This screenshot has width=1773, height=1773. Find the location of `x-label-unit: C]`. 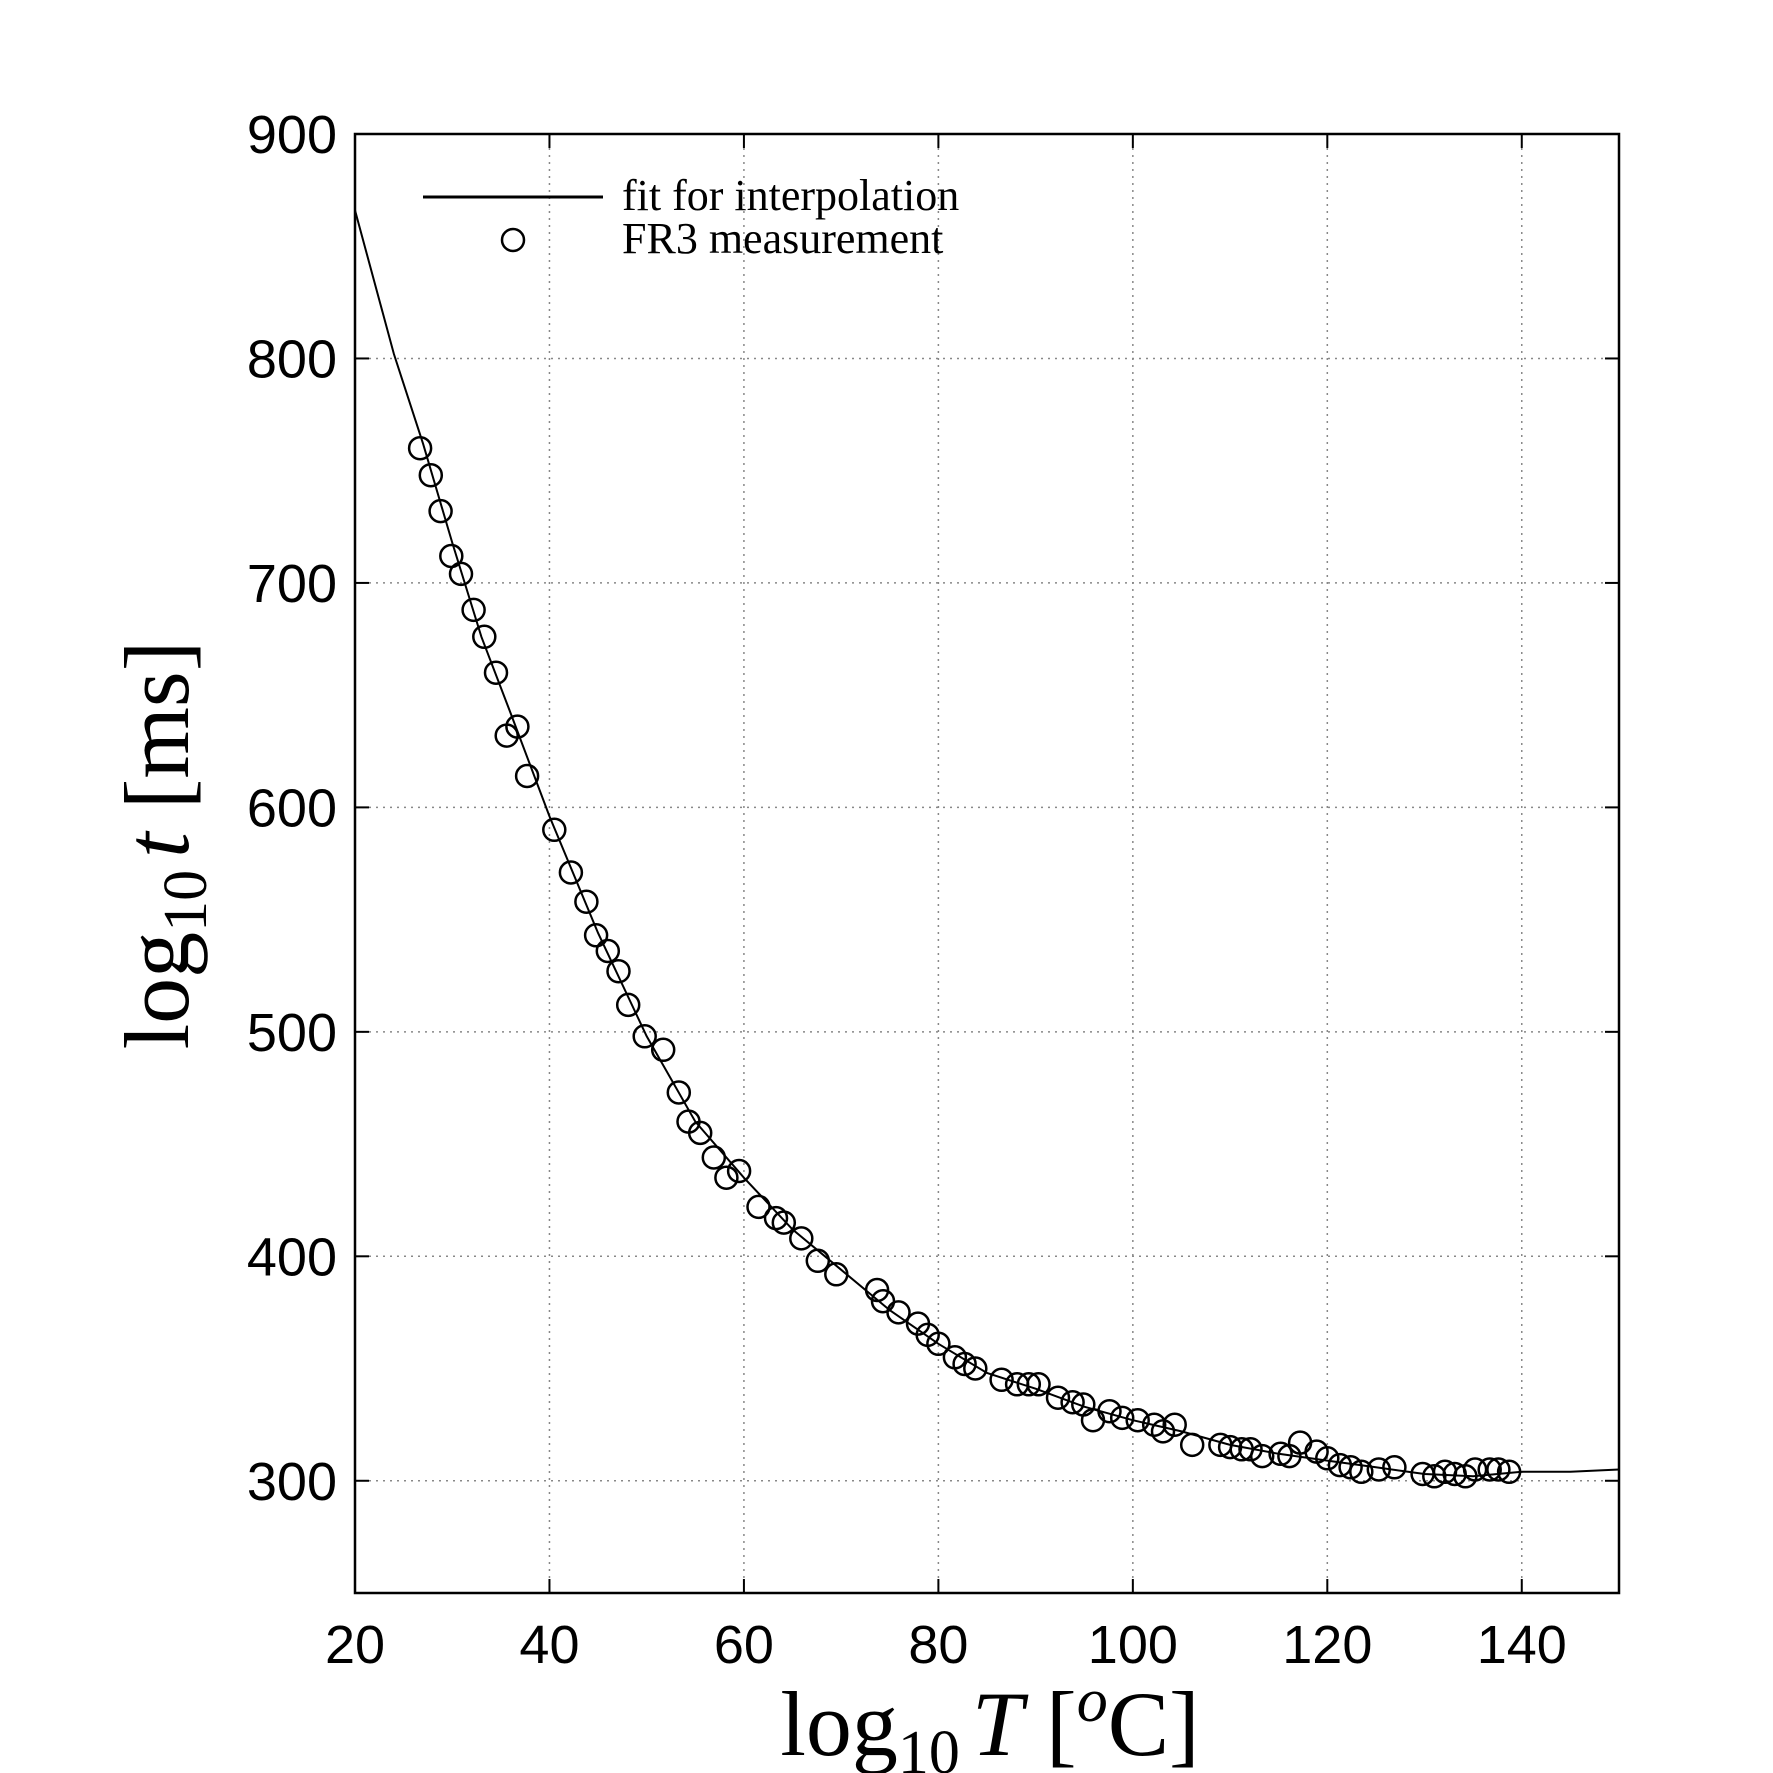

x-label-unit: C] is located at coordinates (1154, 1723).